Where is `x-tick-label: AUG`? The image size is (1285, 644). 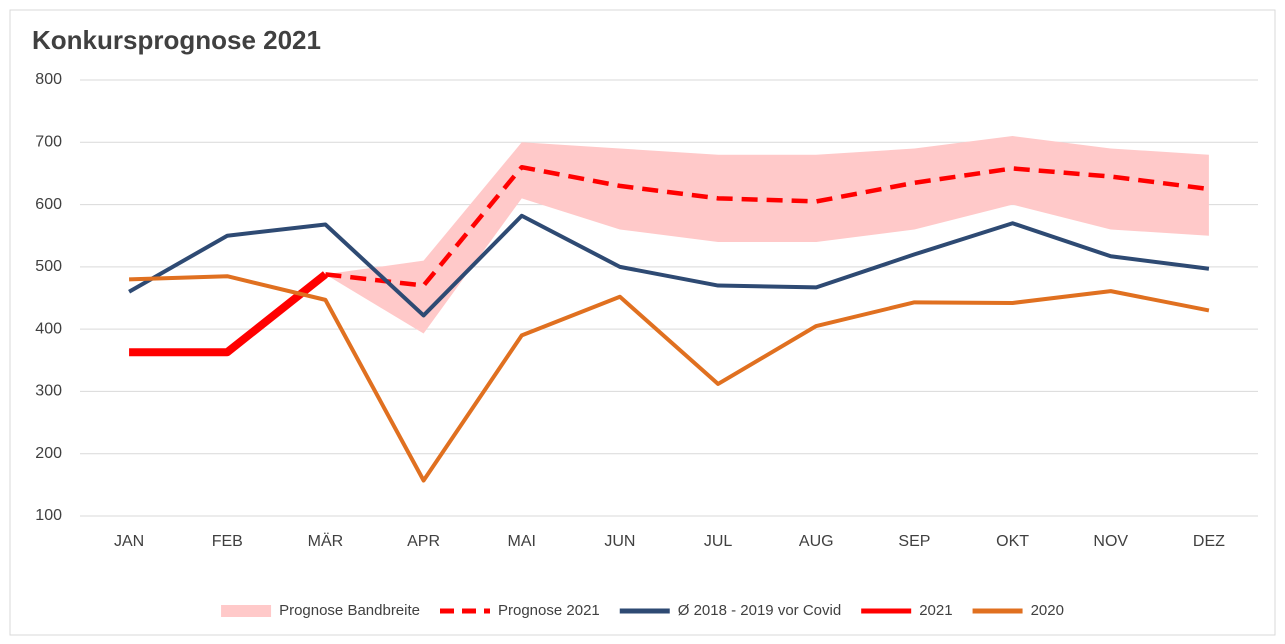 x-tick-label: AUG is located at coordinates (816, 541).